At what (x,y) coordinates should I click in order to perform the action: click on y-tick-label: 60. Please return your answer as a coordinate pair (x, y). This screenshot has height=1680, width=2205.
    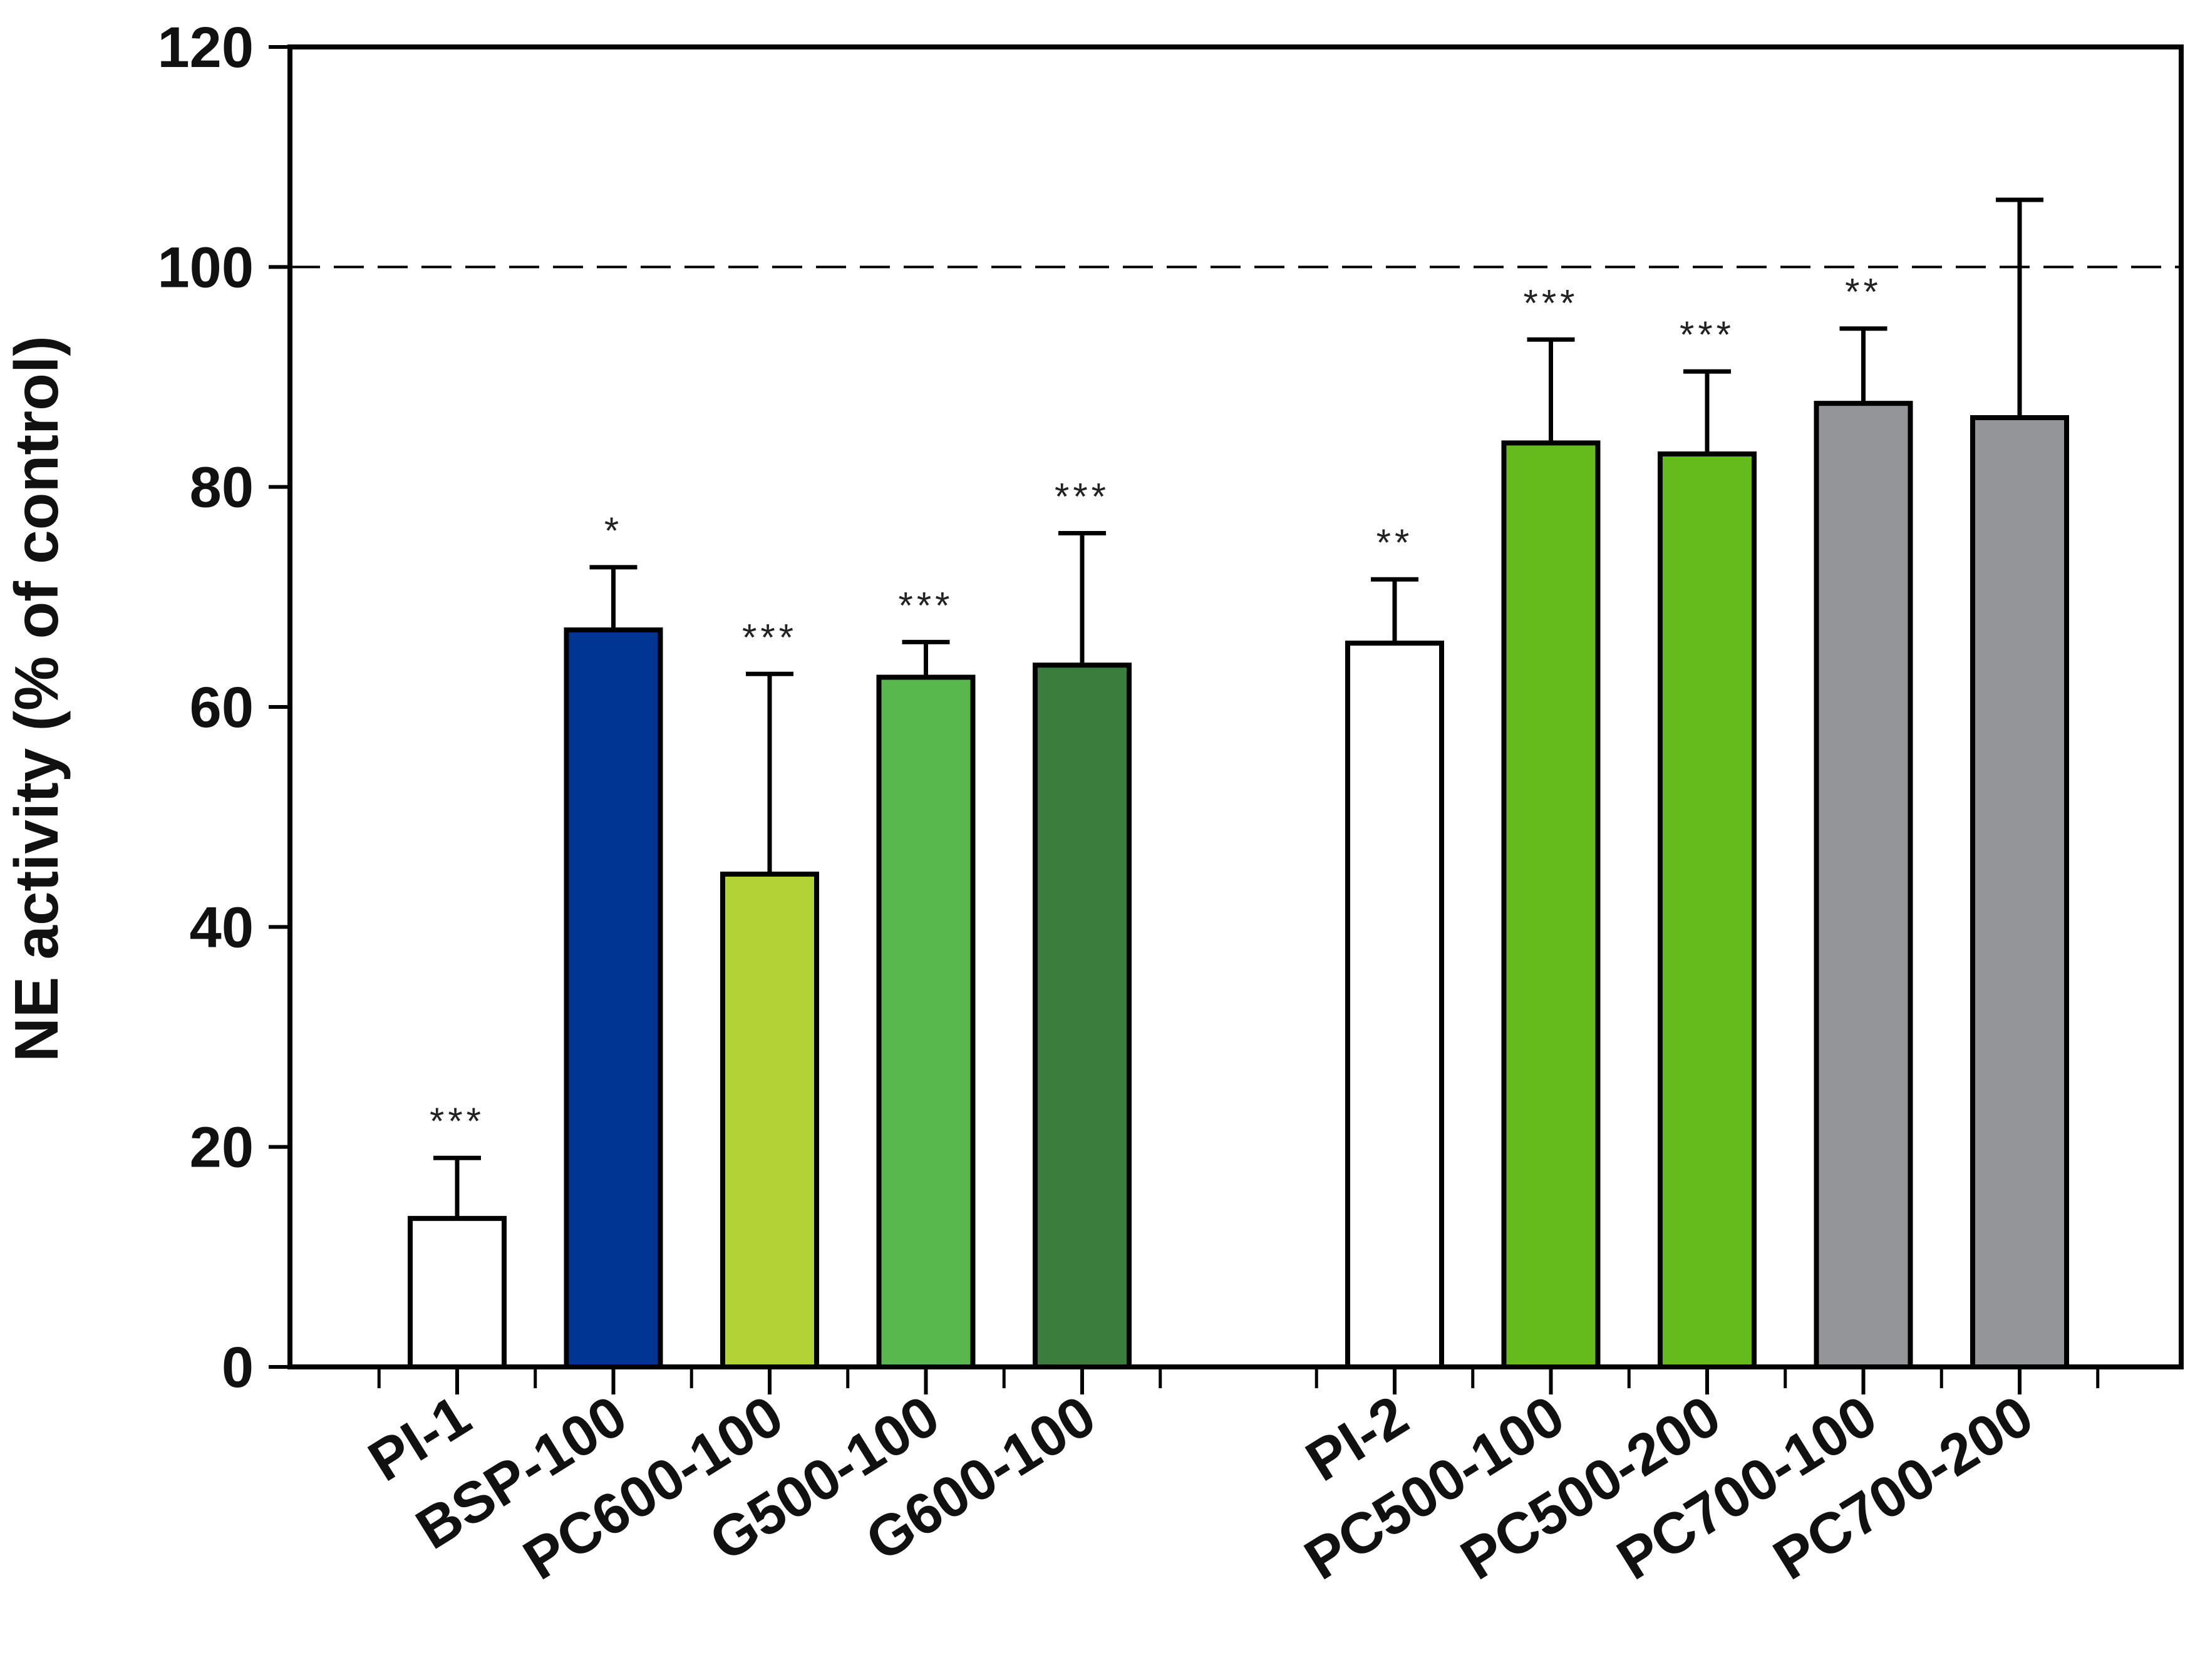
    Looking at the image, I should click on (222, 708).